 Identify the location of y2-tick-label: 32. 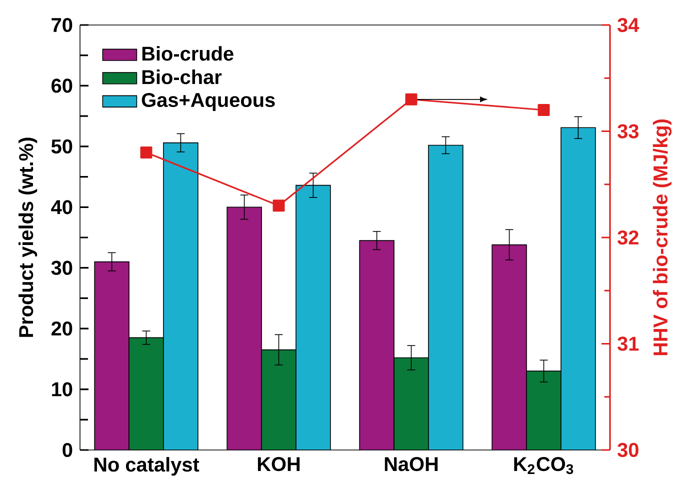
(628, 237).